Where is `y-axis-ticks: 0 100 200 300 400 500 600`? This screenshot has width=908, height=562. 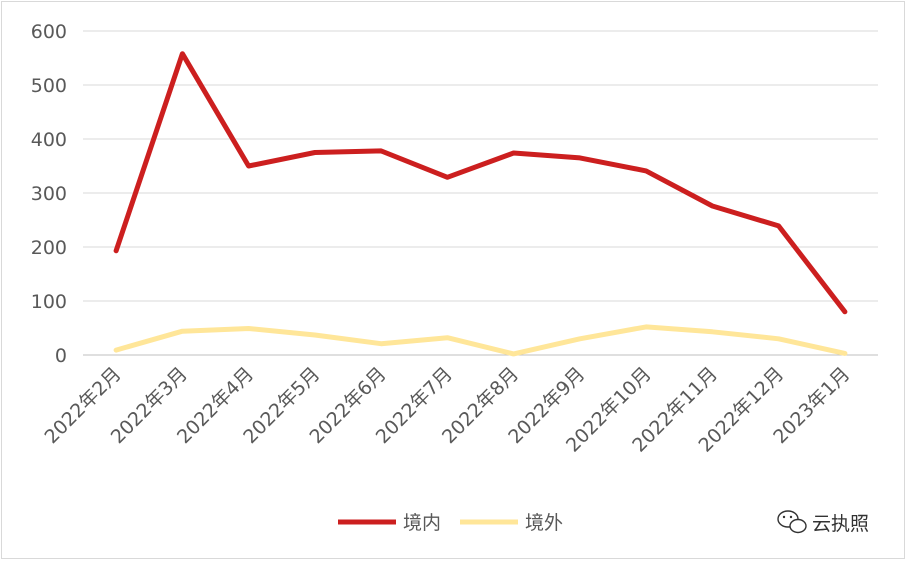 y-axis-ticks: 0 100 200 300 400 500 600 is located at coordinates (49, 194).